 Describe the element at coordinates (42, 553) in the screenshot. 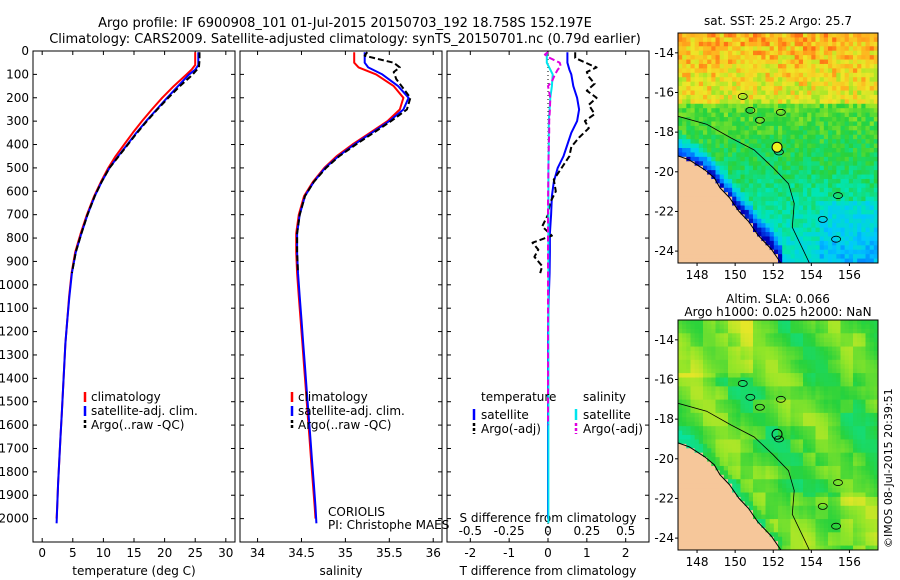

I see `x-tick-label: 0` at that location.